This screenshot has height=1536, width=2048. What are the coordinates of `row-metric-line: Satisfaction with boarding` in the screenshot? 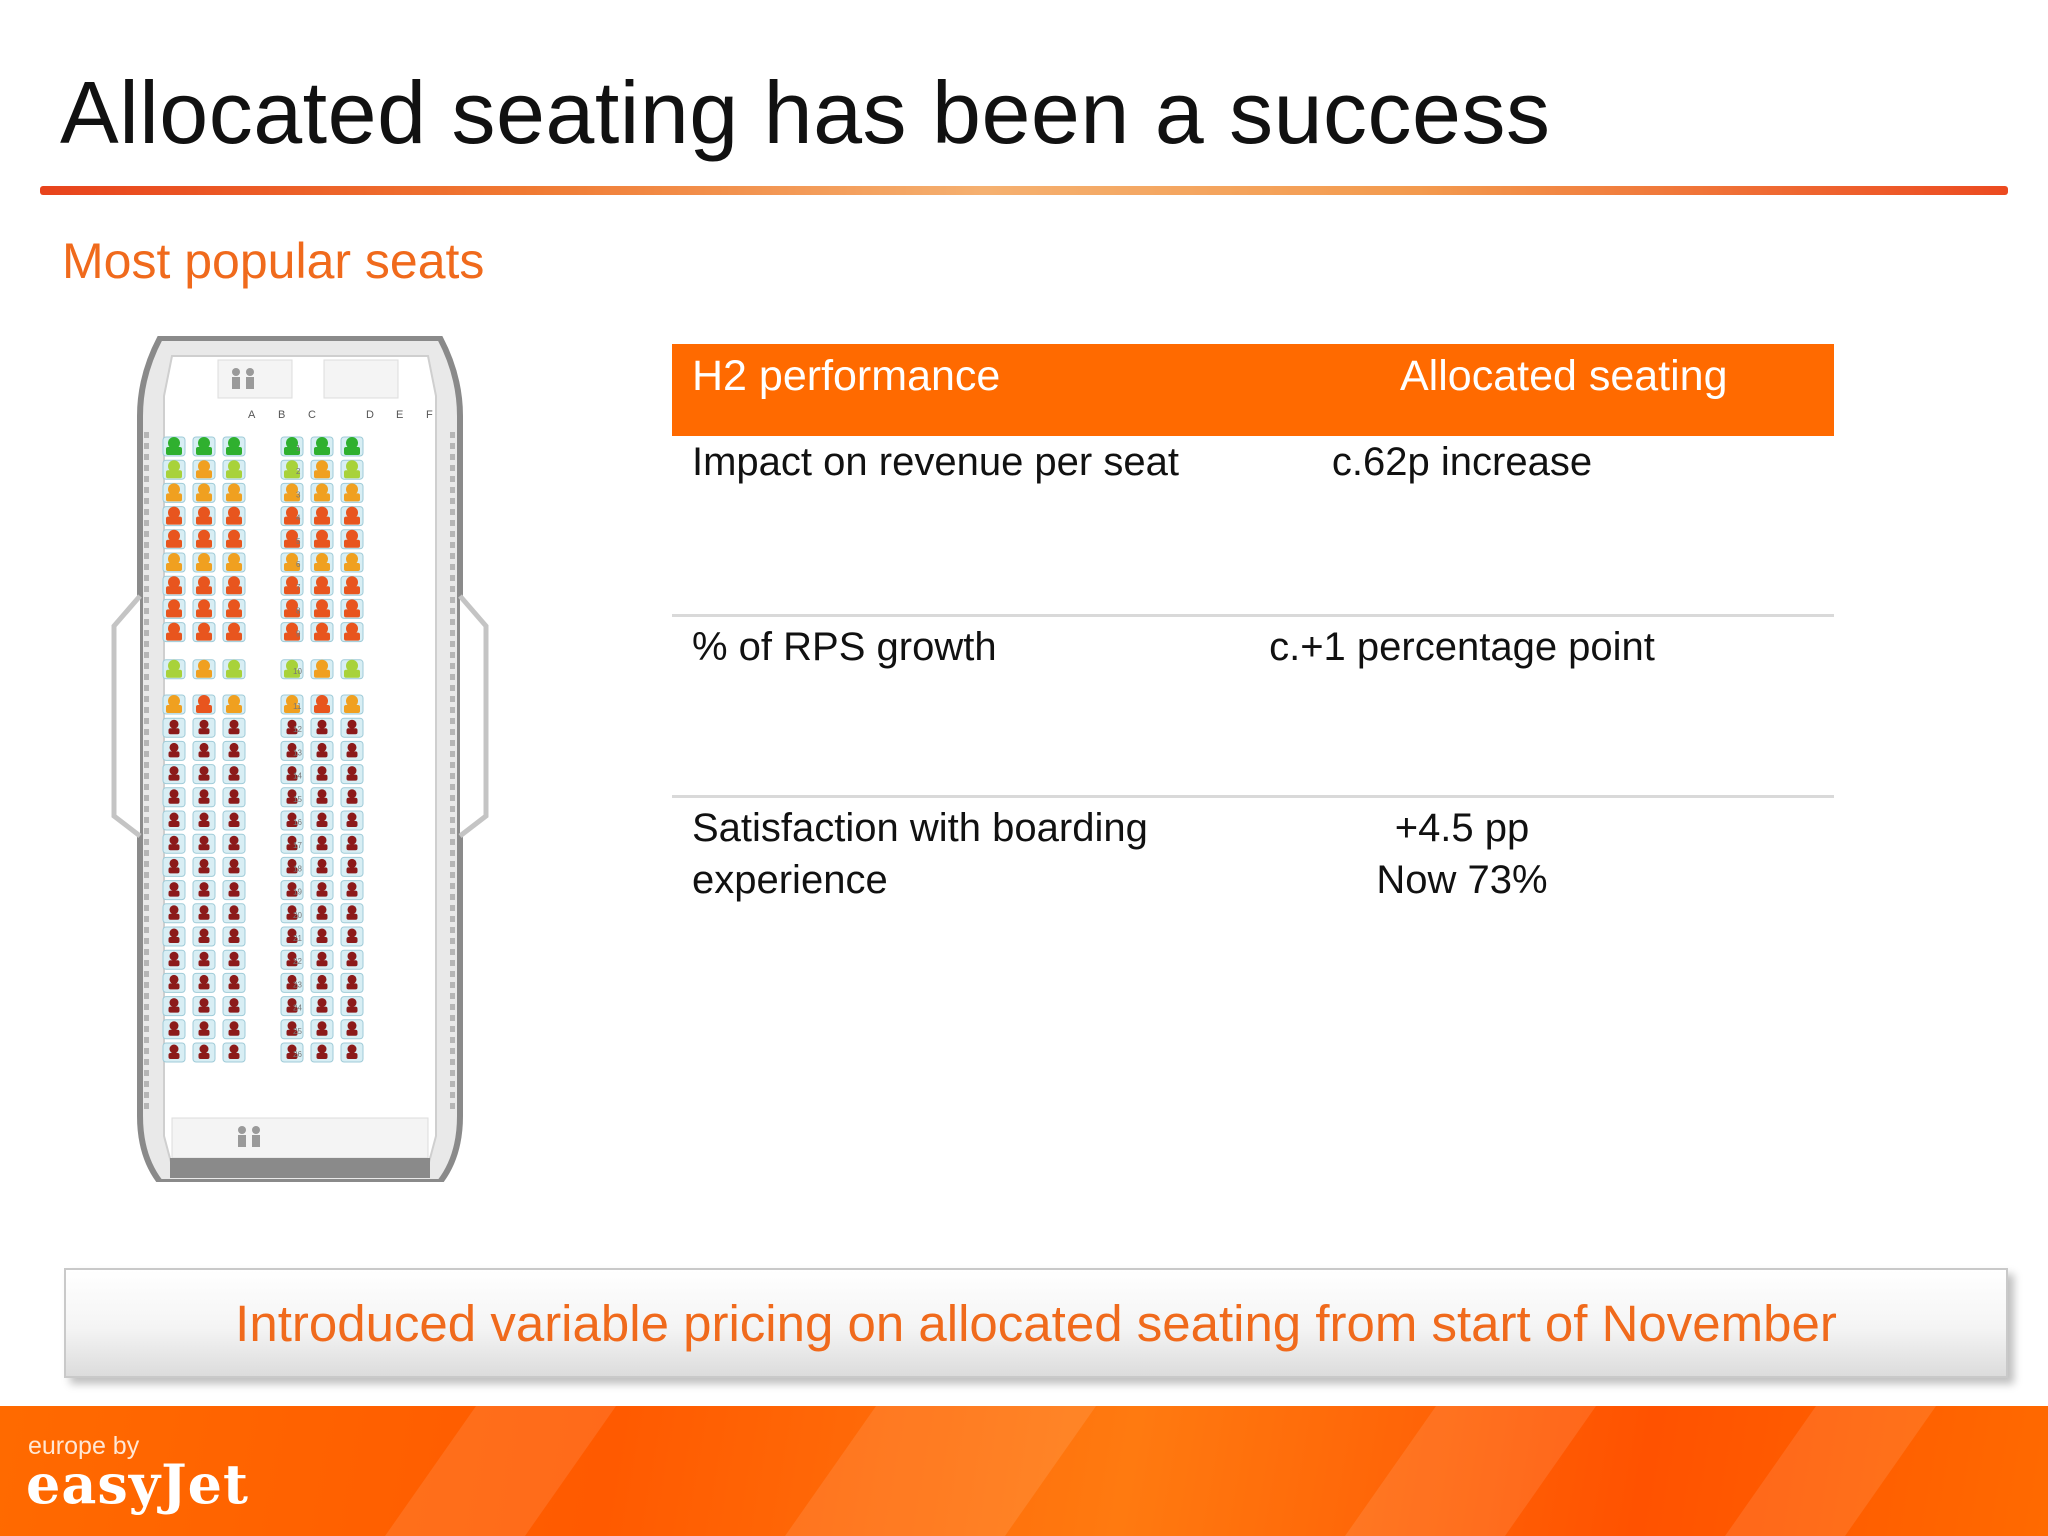 It's located at (920, 828).